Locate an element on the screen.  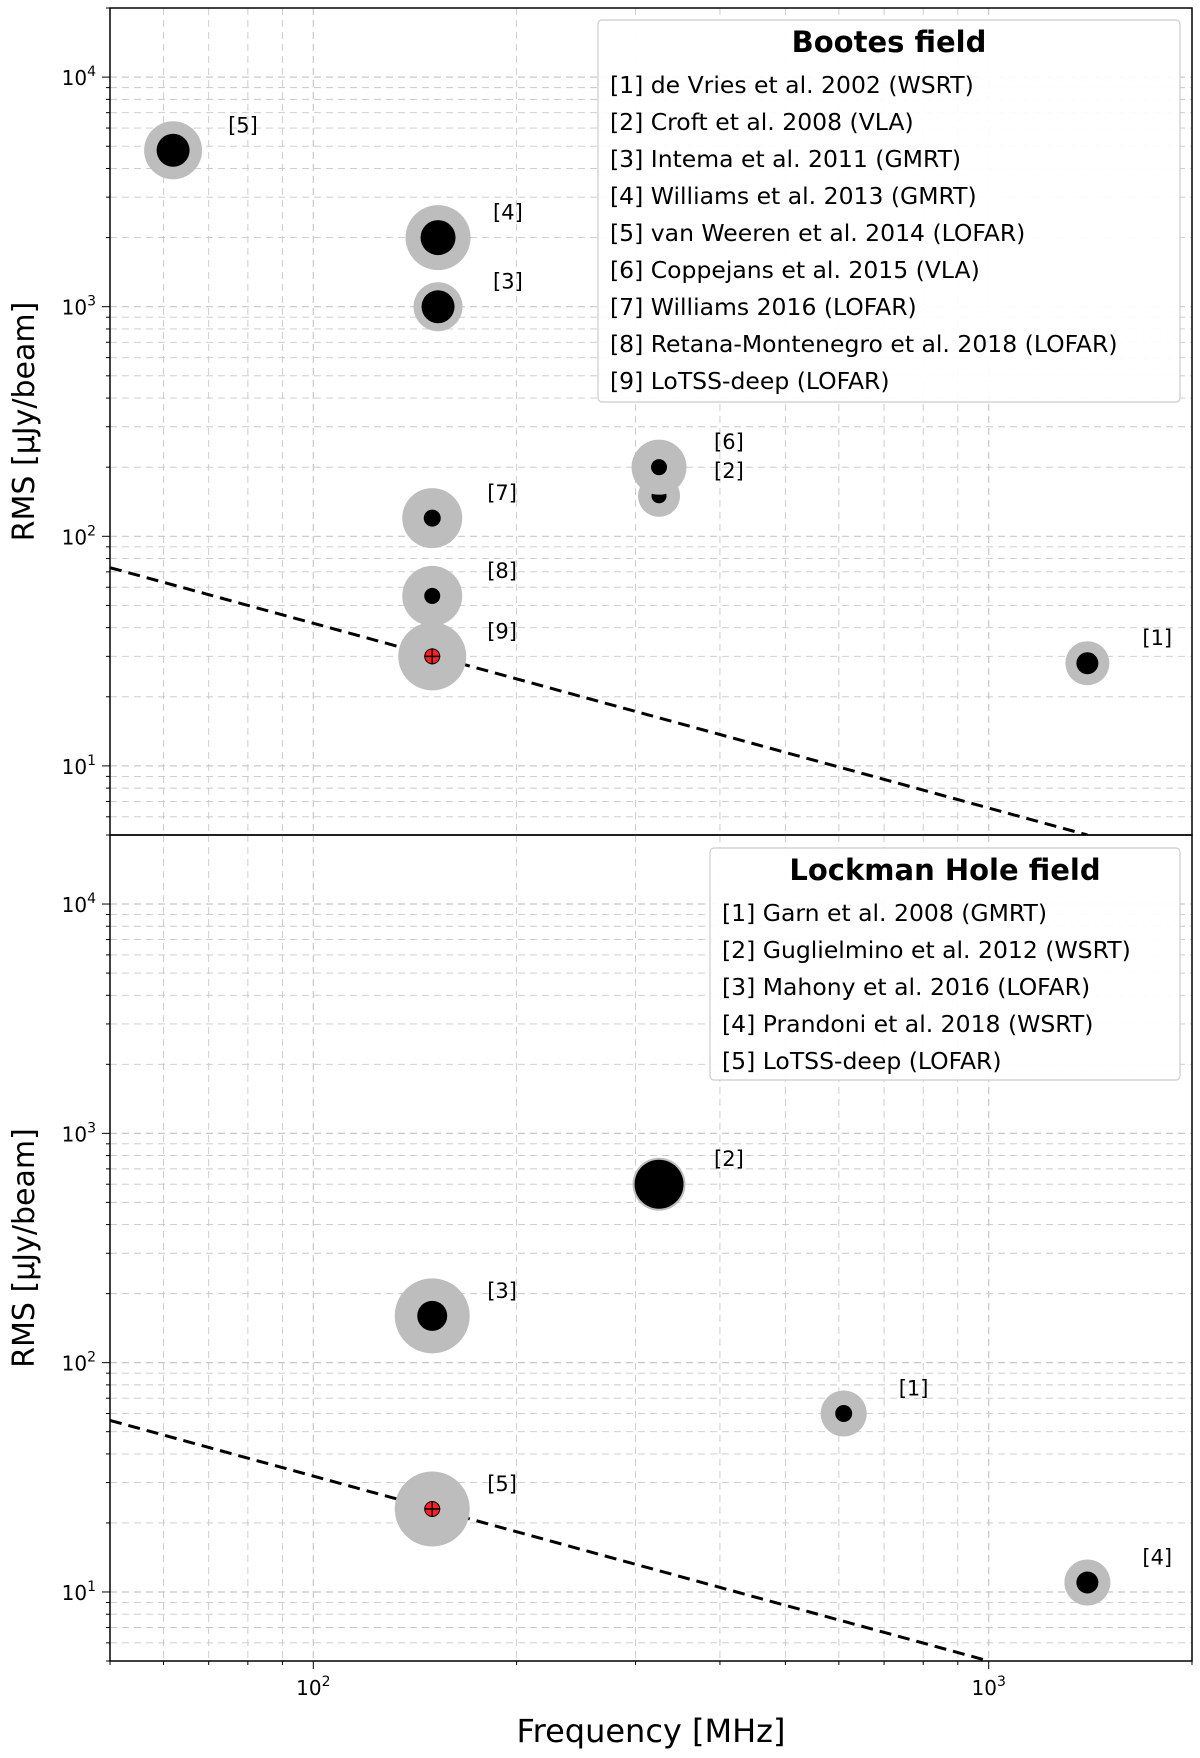
x-tick-label: 10³ is located at coordinates (989, 1687).